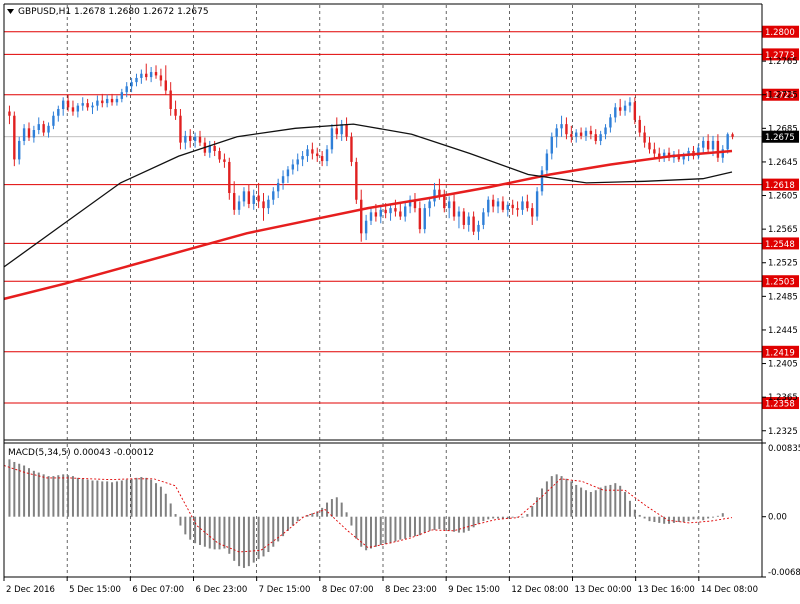 Image resolution: width=800 pixels, height=604 pixels. What do you see at coordinates (784, 573) in the screenshot?
I see `macd-y-tick-label: -0.00683` at bounding box center [784, 573].